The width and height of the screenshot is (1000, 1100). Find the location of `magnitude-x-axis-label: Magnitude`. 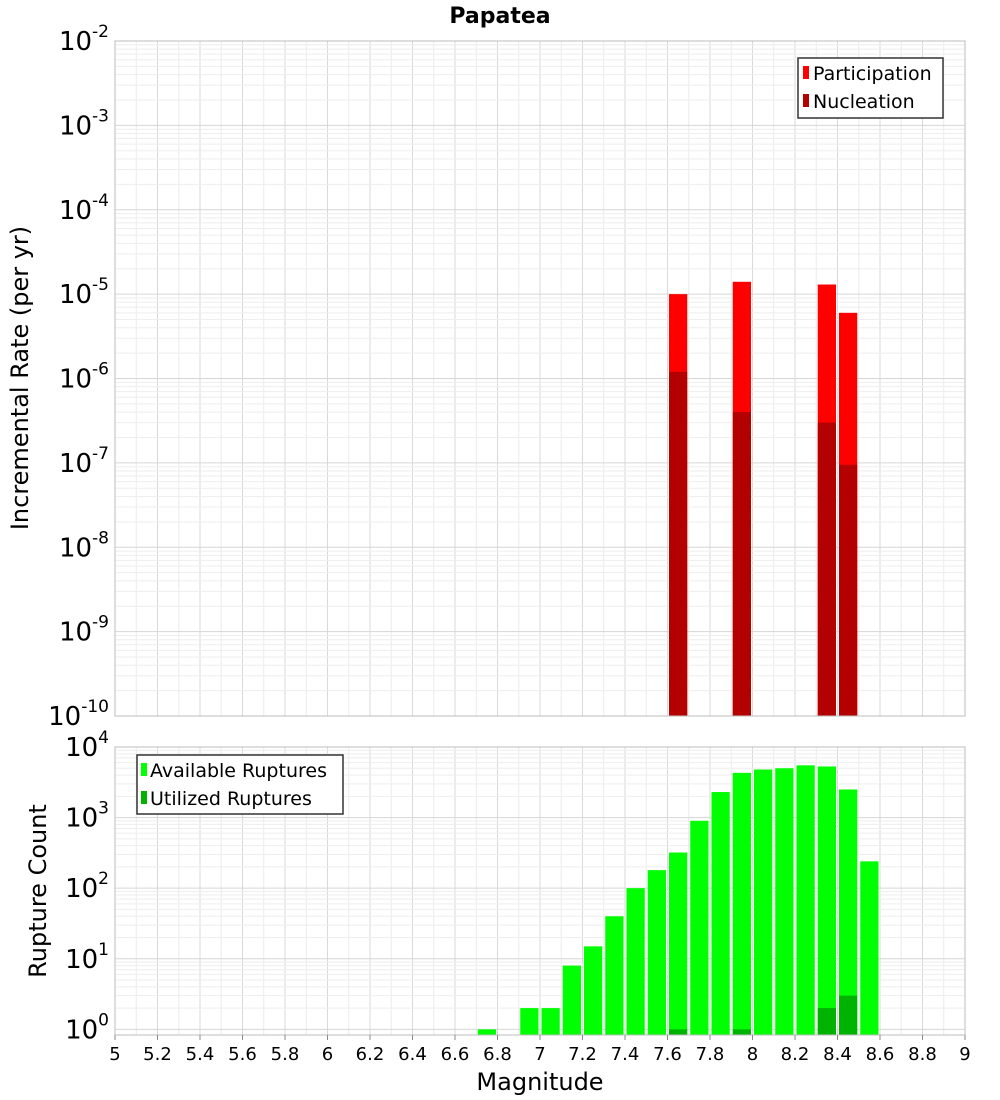

magnitude-x-axis-label: Magnitude is located at coordinates (539, 1082).